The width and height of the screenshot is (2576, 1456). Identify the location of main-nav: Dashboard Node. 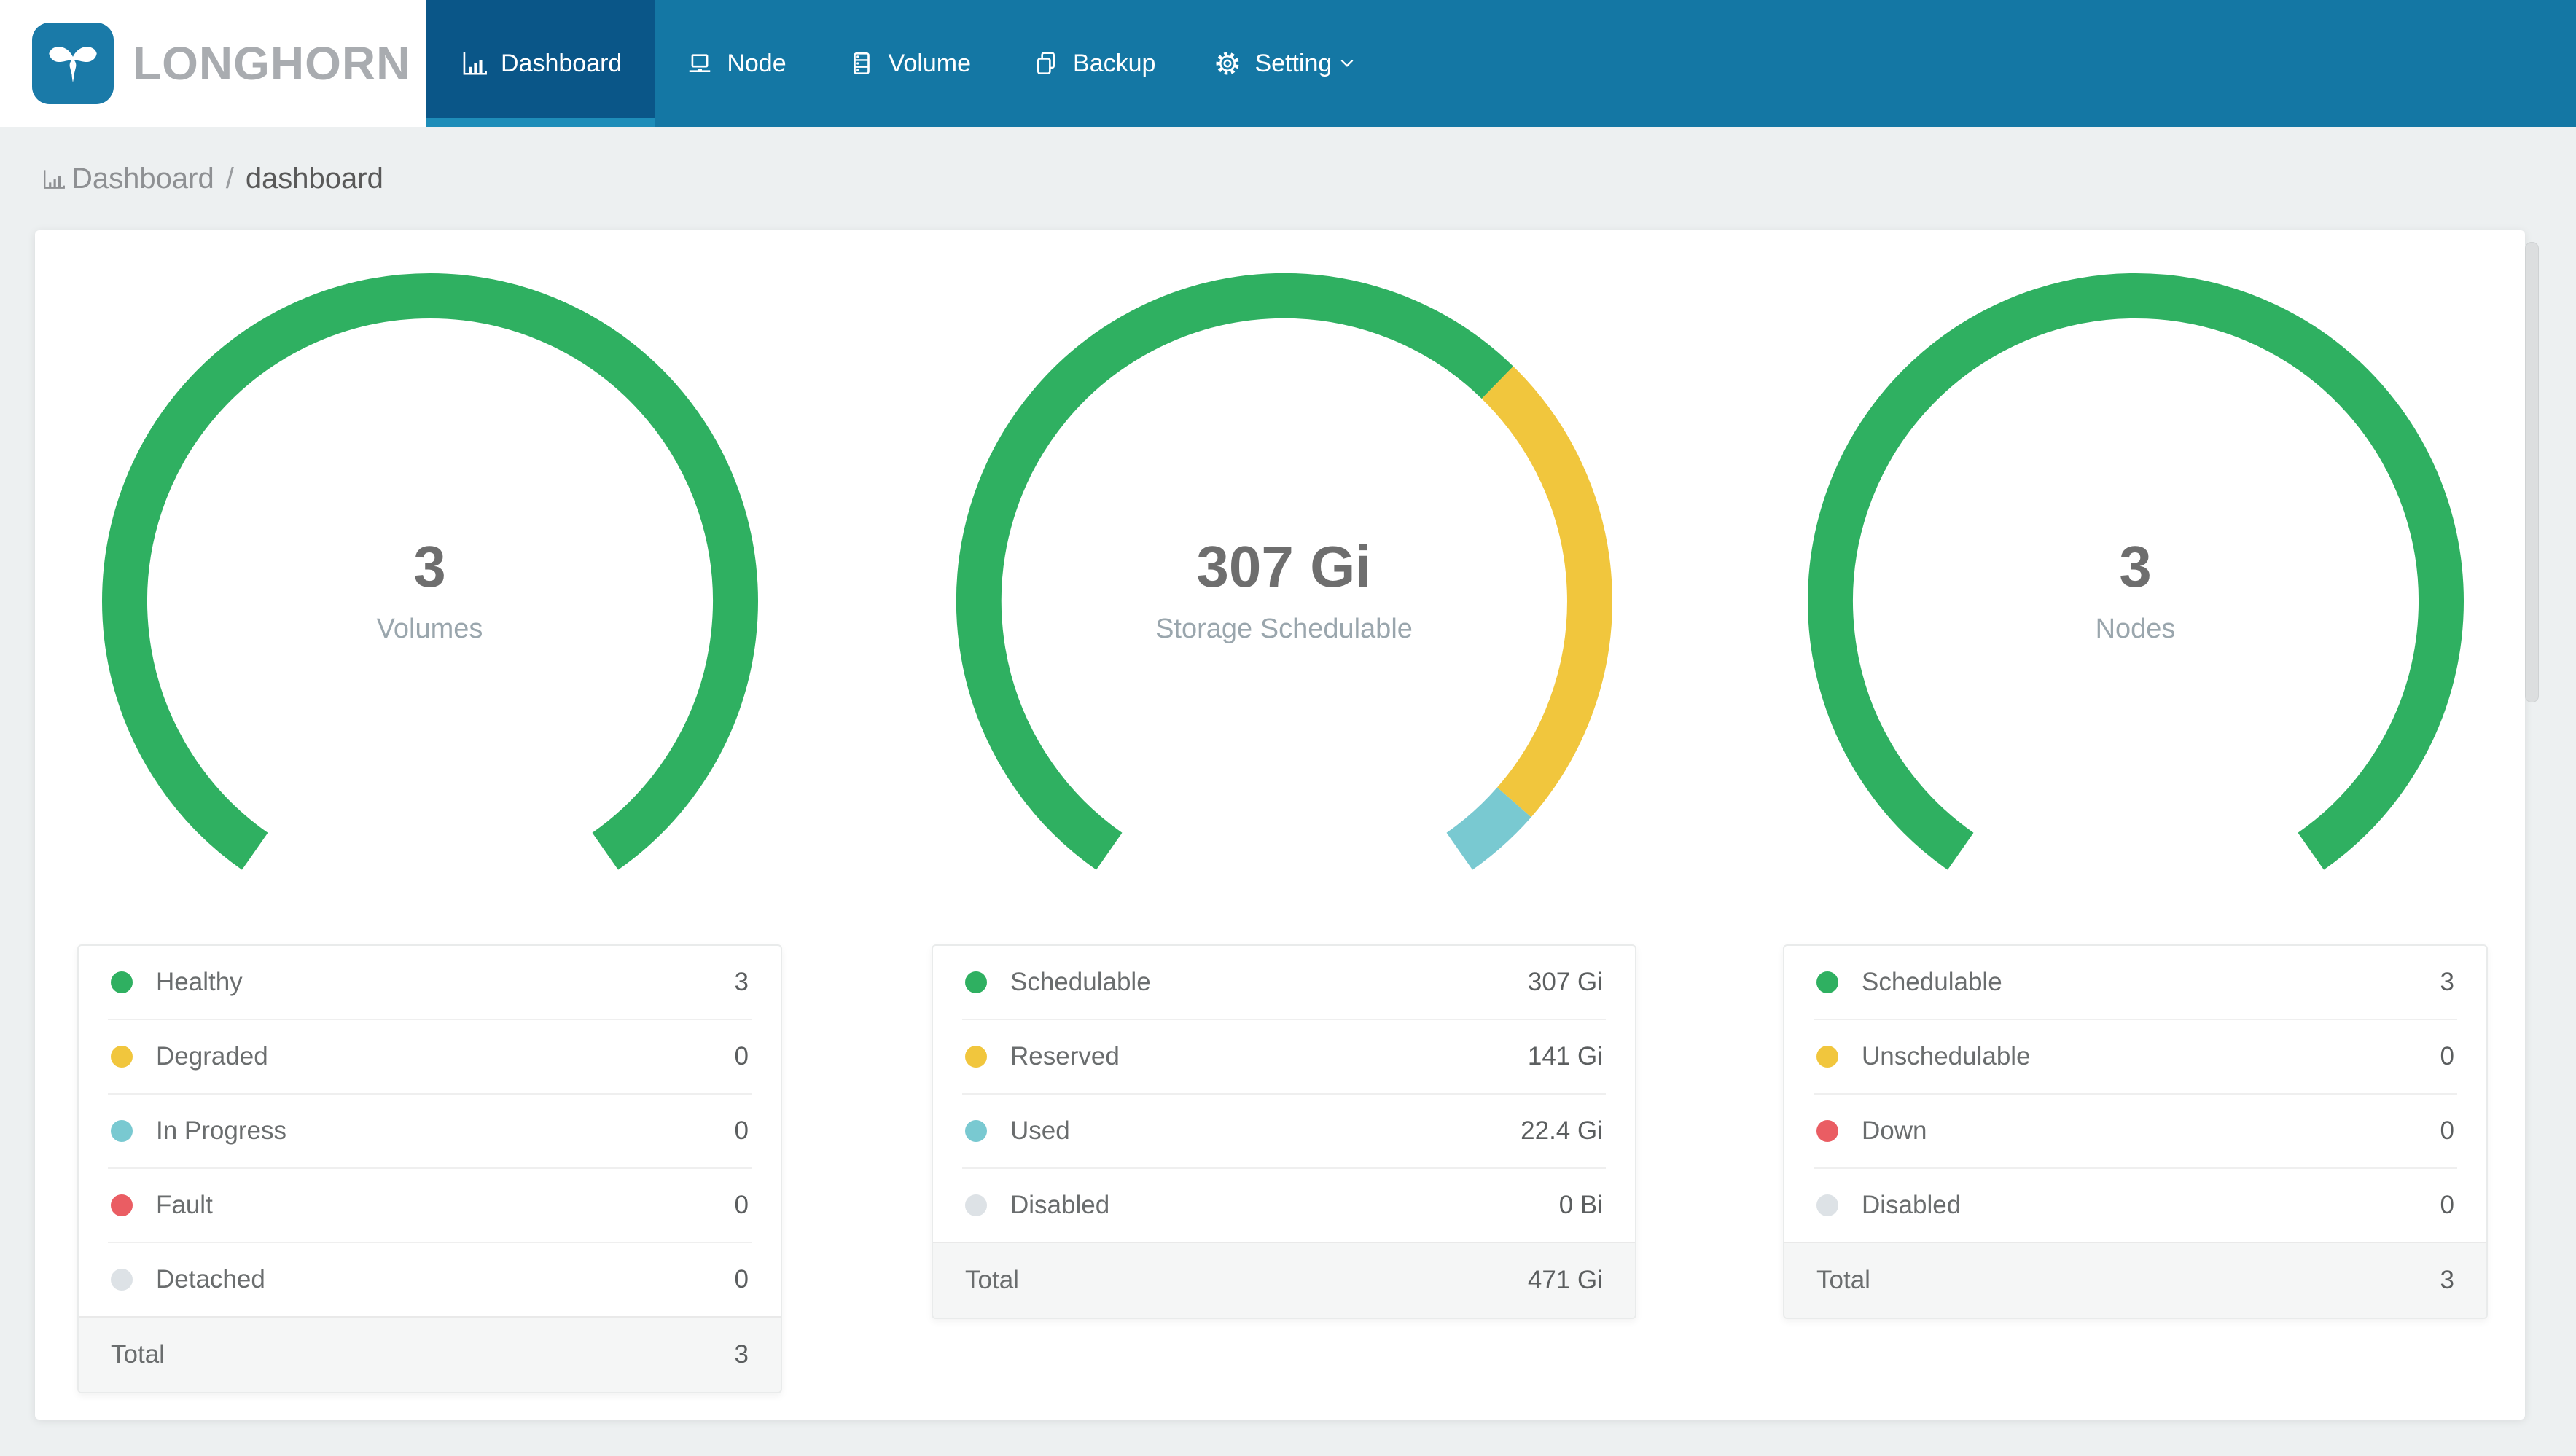
(905, 63).